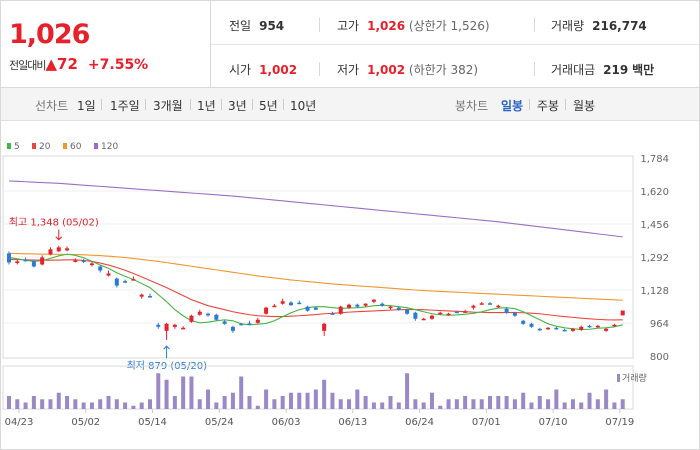 This screenshot has height=450, width=700. What do you see at coordinates (118, 65) in the screenshot?
I see `change-percent: +7.55%` at bounding box center [118, 65].